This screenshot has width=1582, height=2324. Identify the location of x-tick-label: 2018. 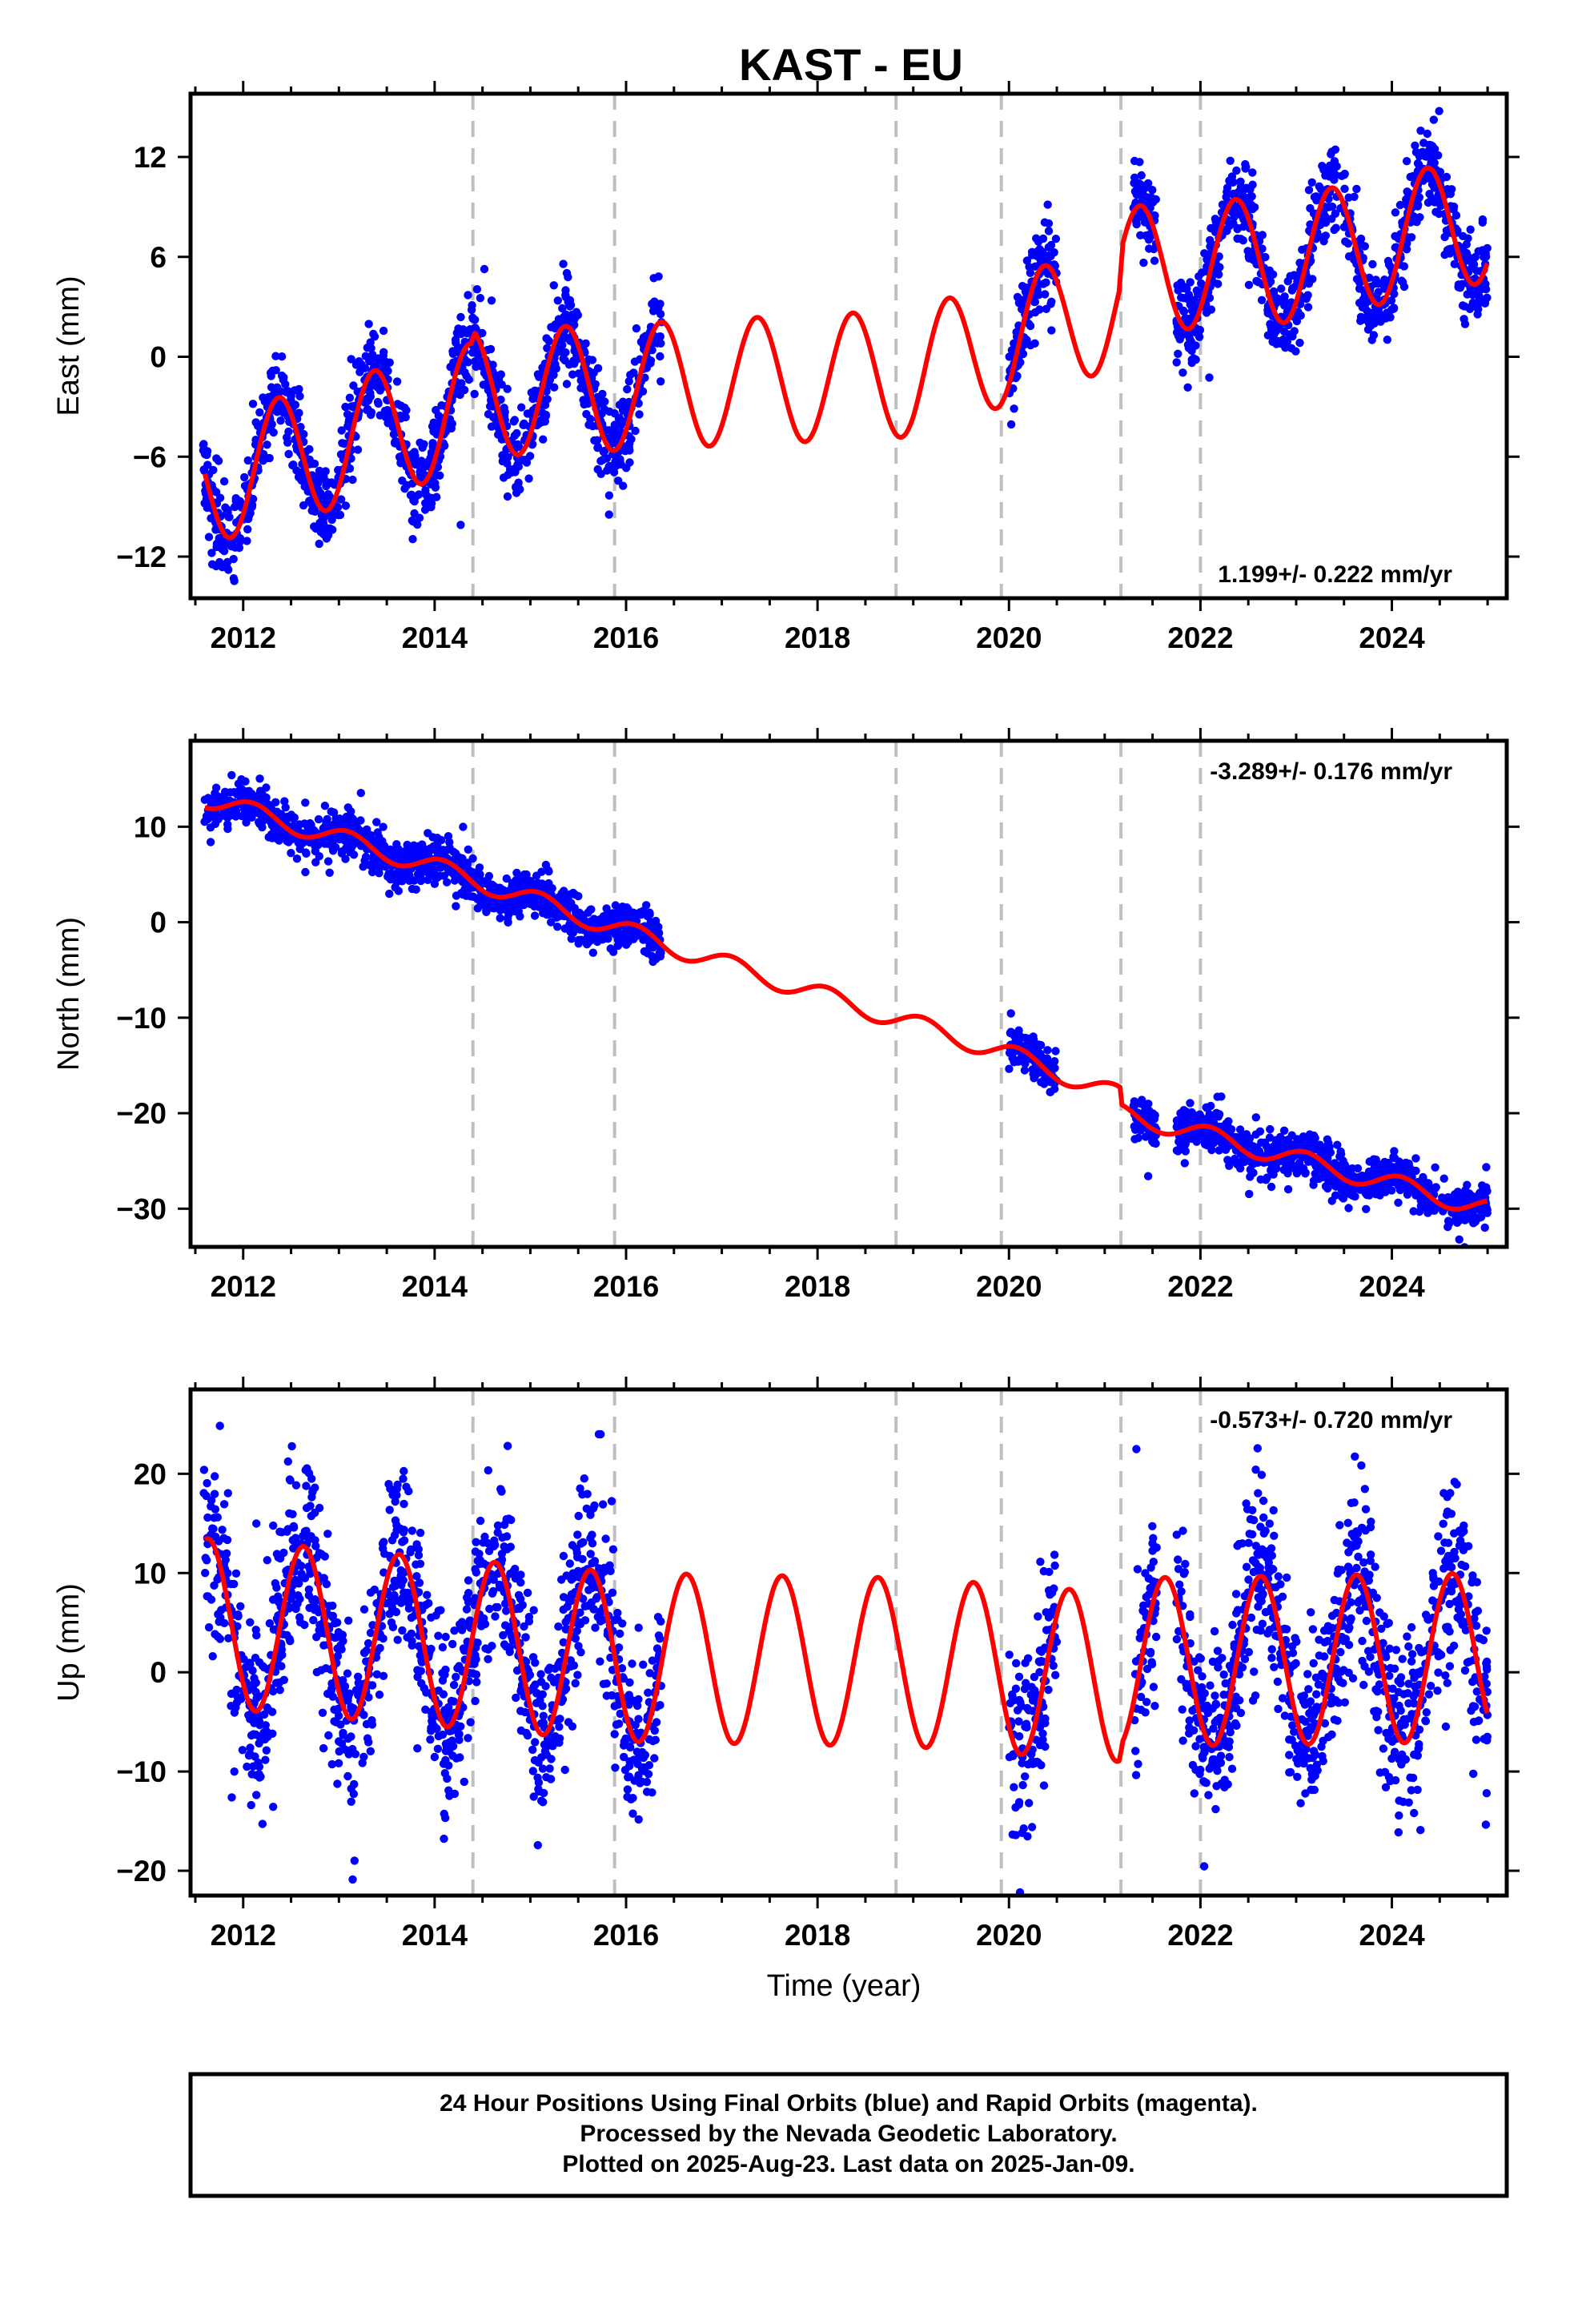
(818, 637).